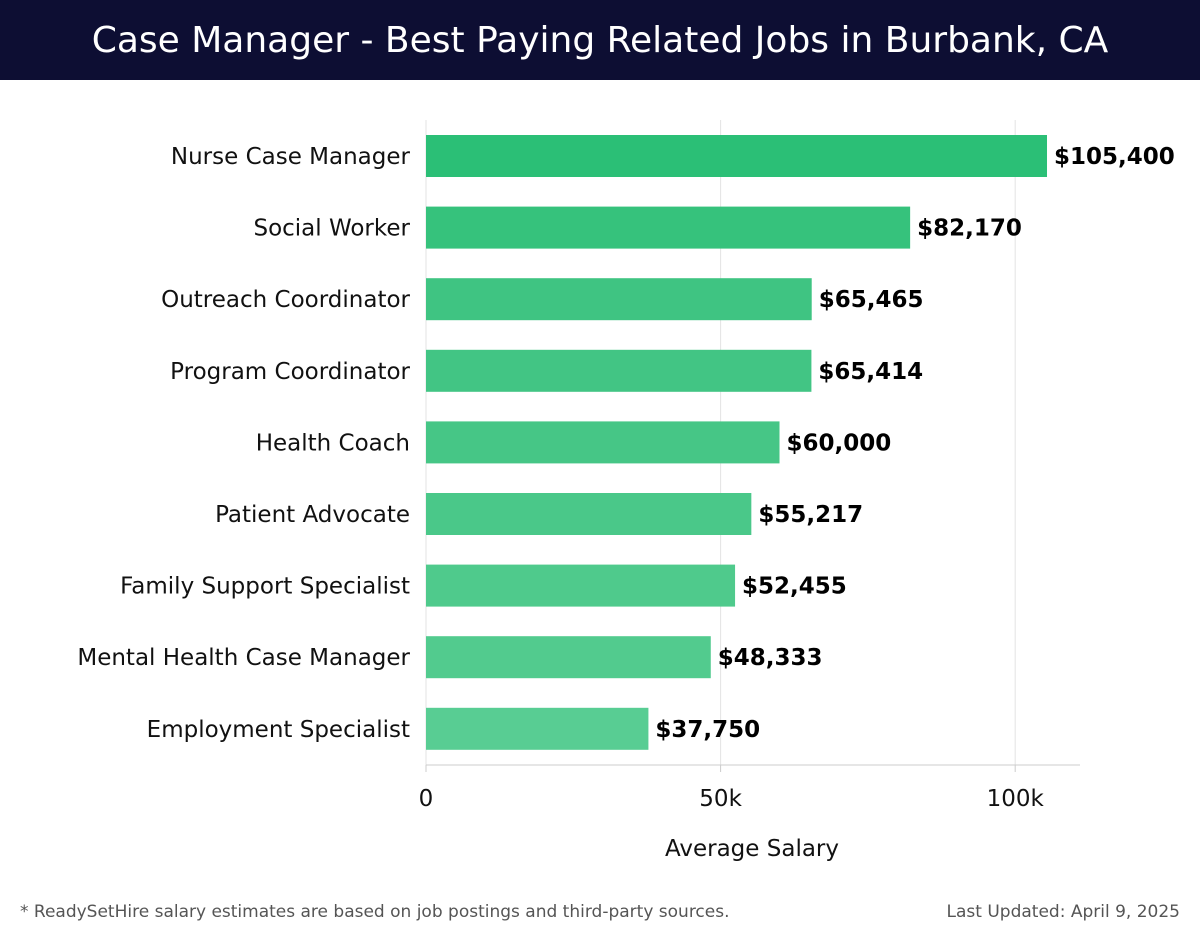 Image resolution: width=1200 pixels, height=940 pixels. What do you see at coordinates (243, 658) in the screenshot?
I see `category-label: Mental Health Case Manager` at bounding box center [243, 658].